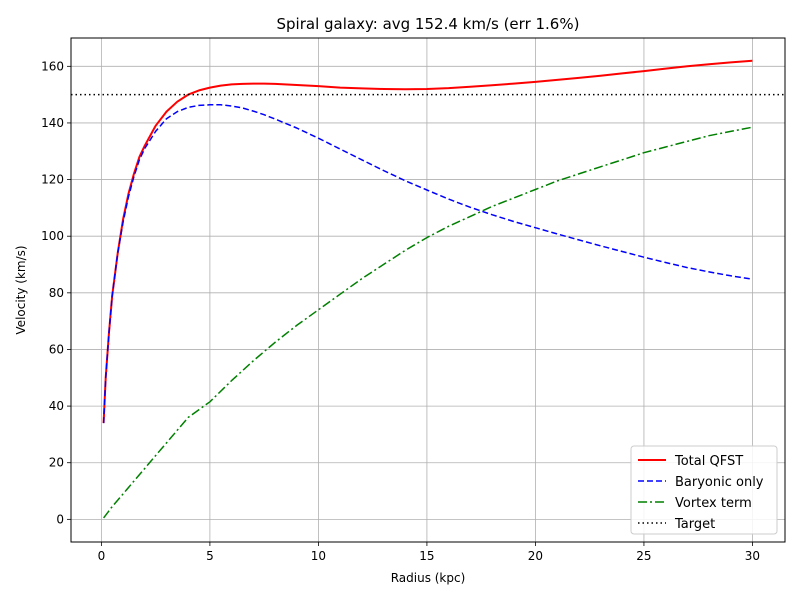  What do you see at coordinates (210, 556) in the screenshot?
I see `x-tick-label: 5` at bounding box center [210, 556].